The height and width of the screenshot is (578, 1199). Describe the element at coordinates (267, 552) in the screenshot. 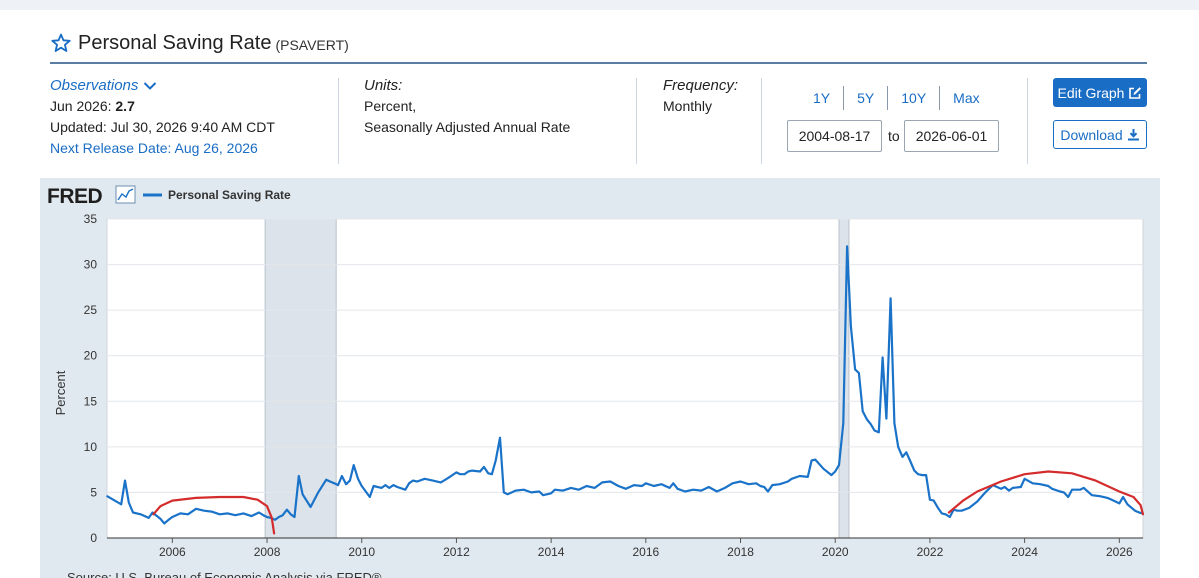

I see `x-tick-label: 2008` at that location.